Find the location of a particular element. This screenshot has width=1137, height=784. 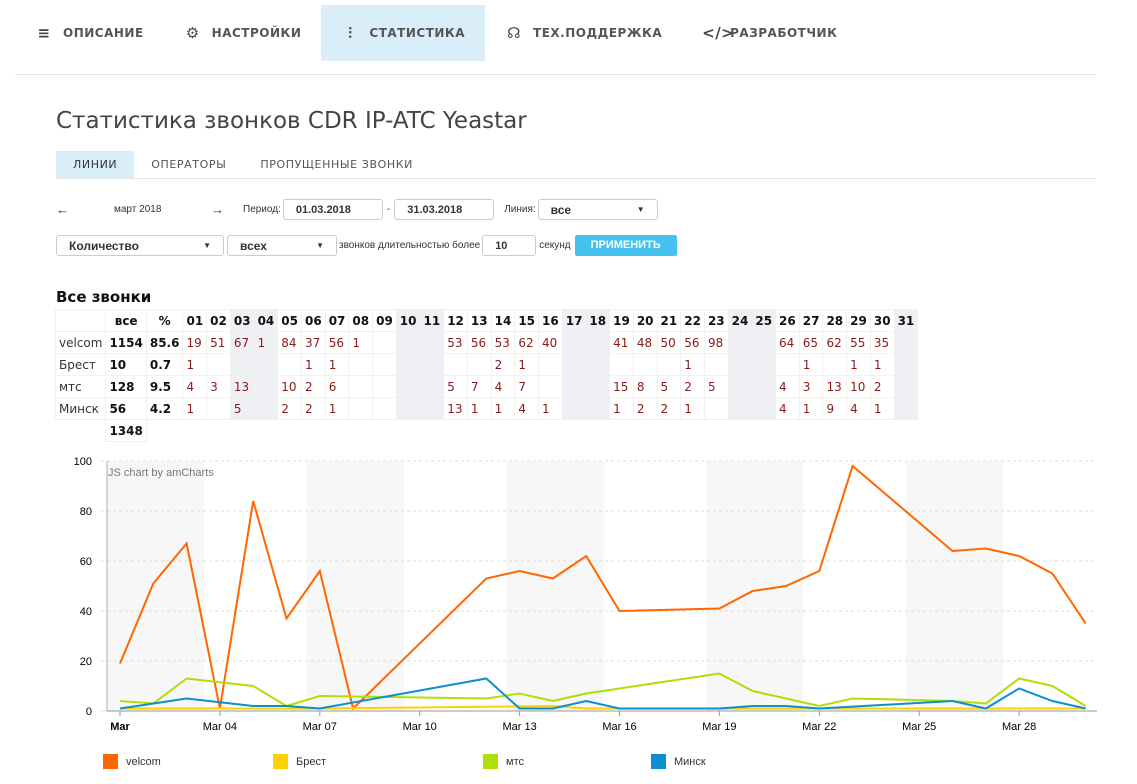

day-value: 9 is located at coordinates (835, 408).